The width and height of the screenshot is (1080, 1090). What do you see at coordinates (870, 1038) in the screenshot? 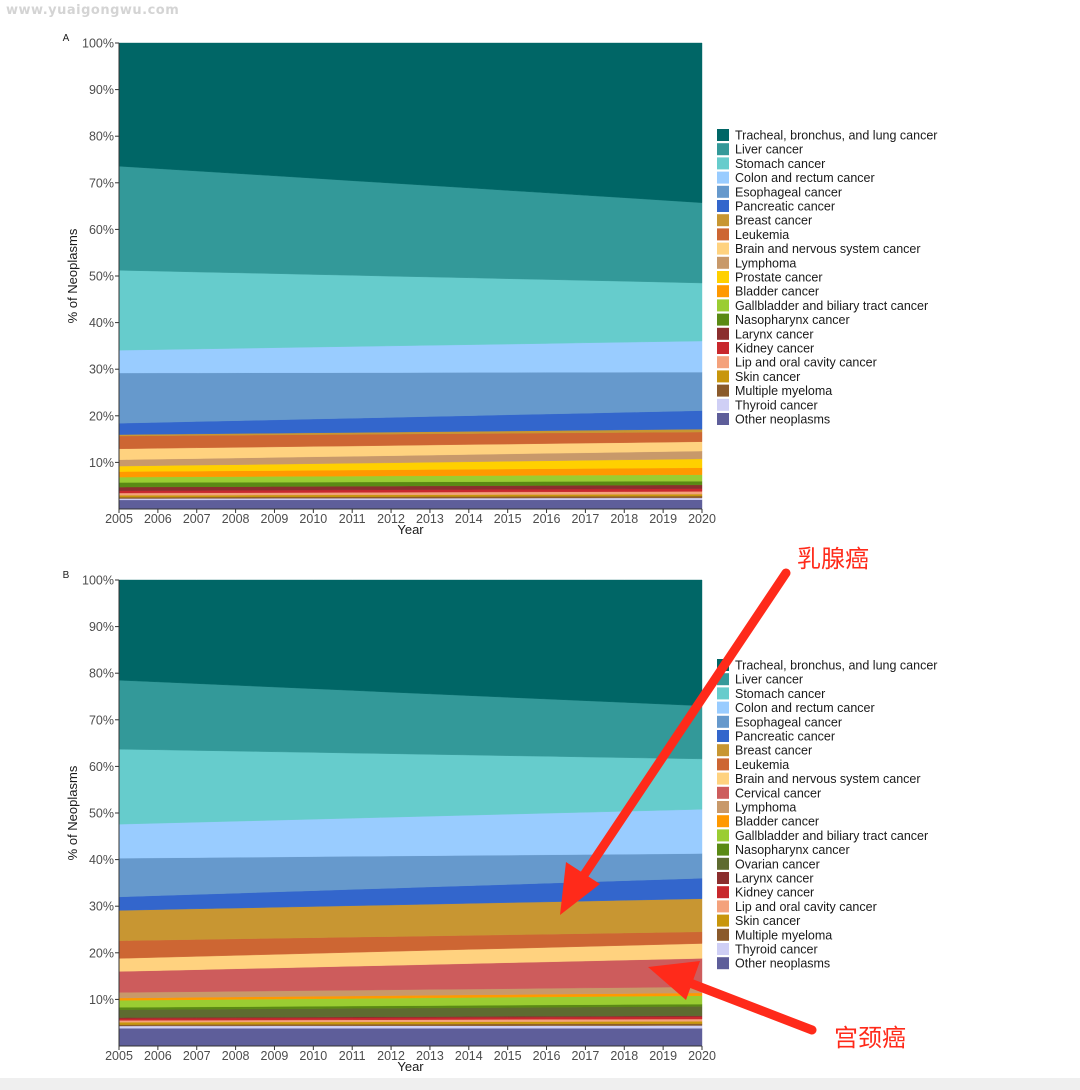
I see `annotation-cervical-cancer-text: 宫颈癌` at bounding box center [870, 1038].